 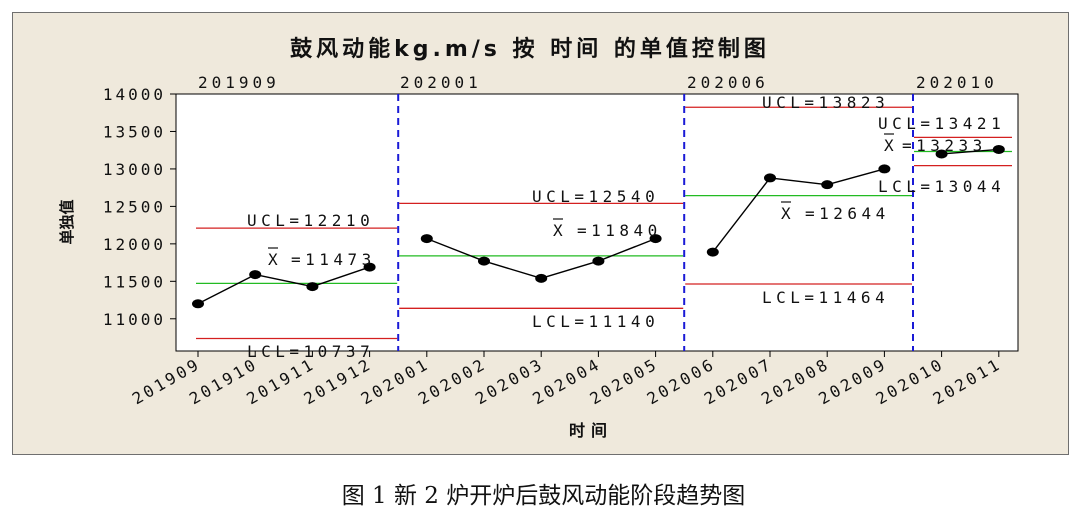 I want to click on lcl-label: LCL=10737, so click(x=310, y=351).